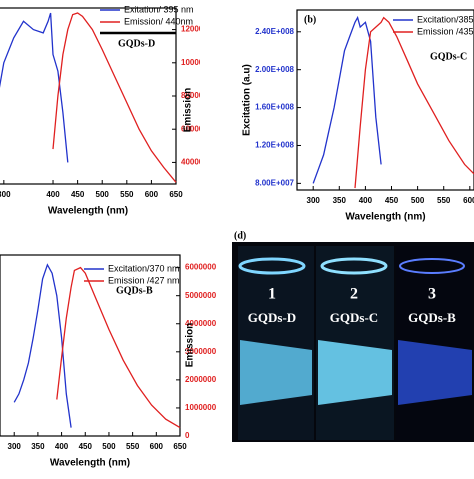 This screenshot has width=474, height=479. I want to click on y-tick-label: 2.00E+008, so click(274, 69).